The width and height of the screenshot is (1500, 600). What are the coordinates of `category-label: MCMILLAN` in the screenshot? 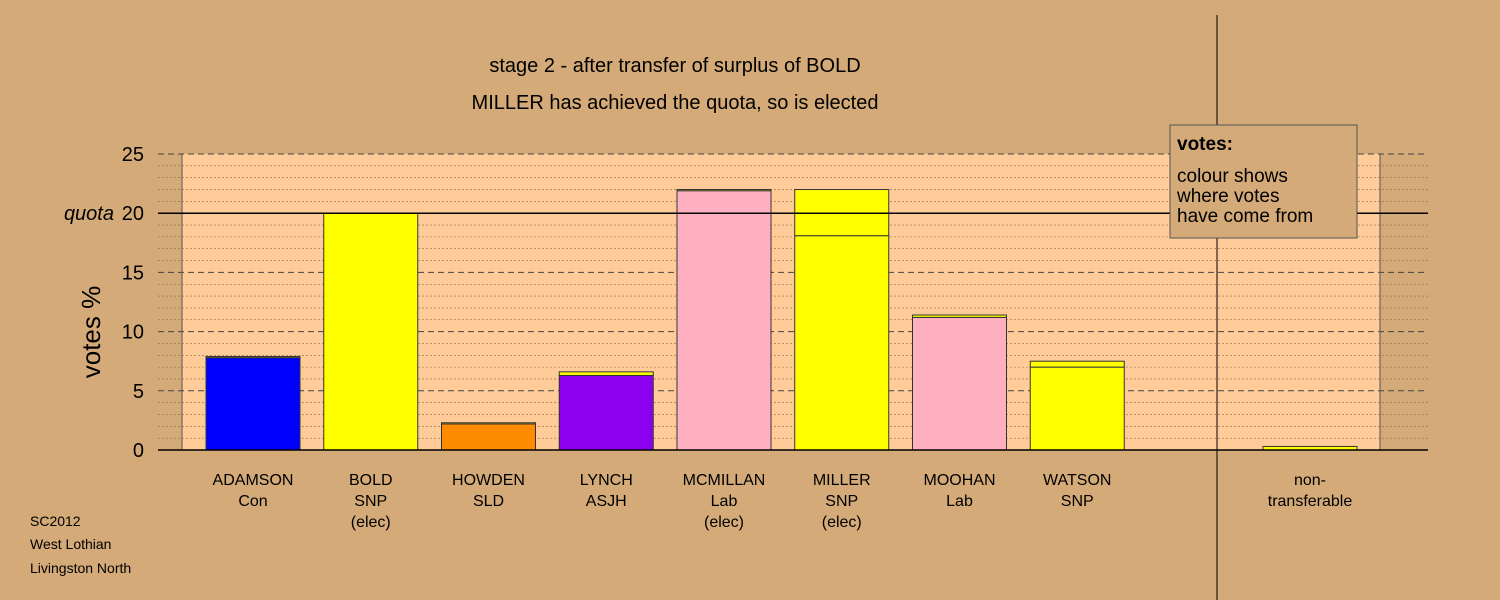 It's located at (724, 480).